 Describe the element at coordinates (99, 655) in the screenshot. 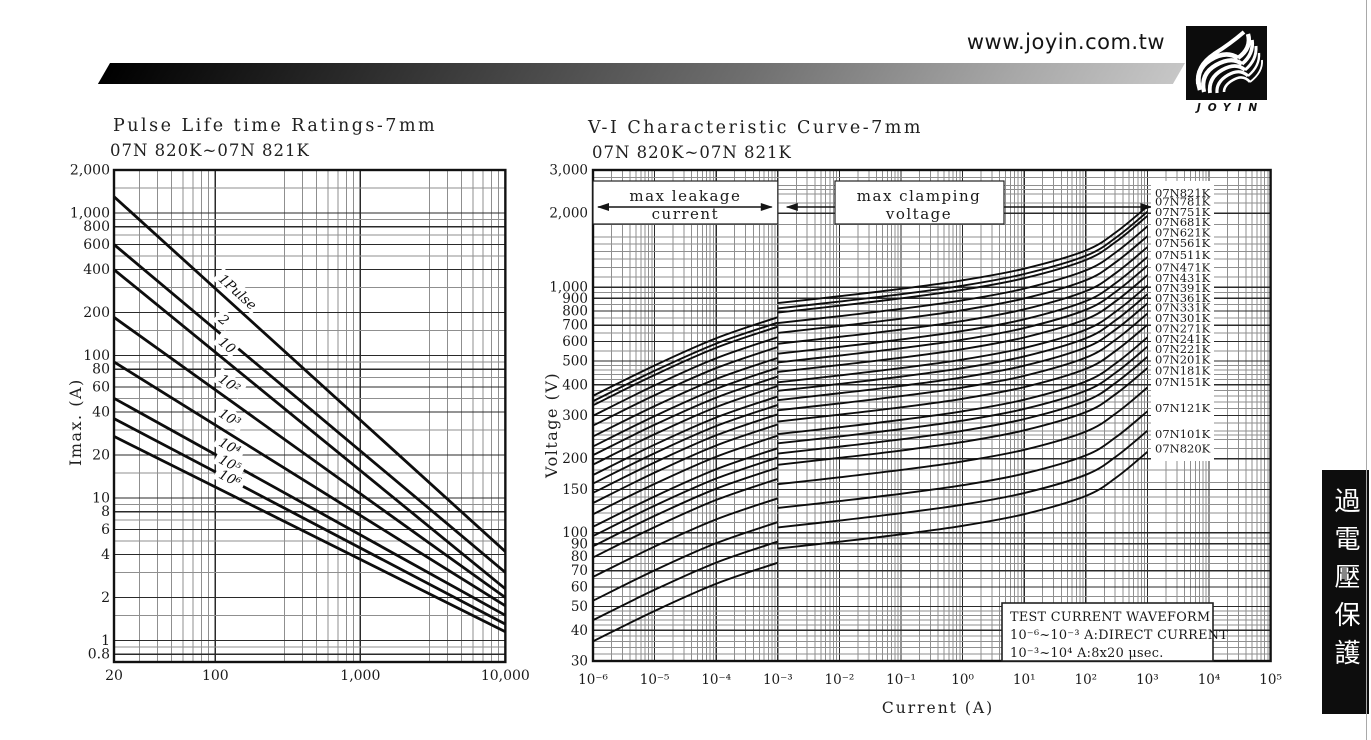

I see `left-y-tick-label: 0.8` at that location.